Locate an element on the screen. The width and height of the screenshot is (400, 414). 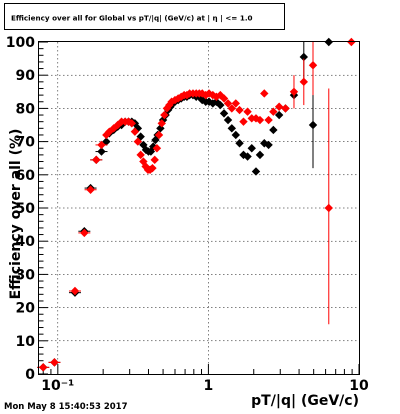
title-frame is located at coordinates (144, 16).